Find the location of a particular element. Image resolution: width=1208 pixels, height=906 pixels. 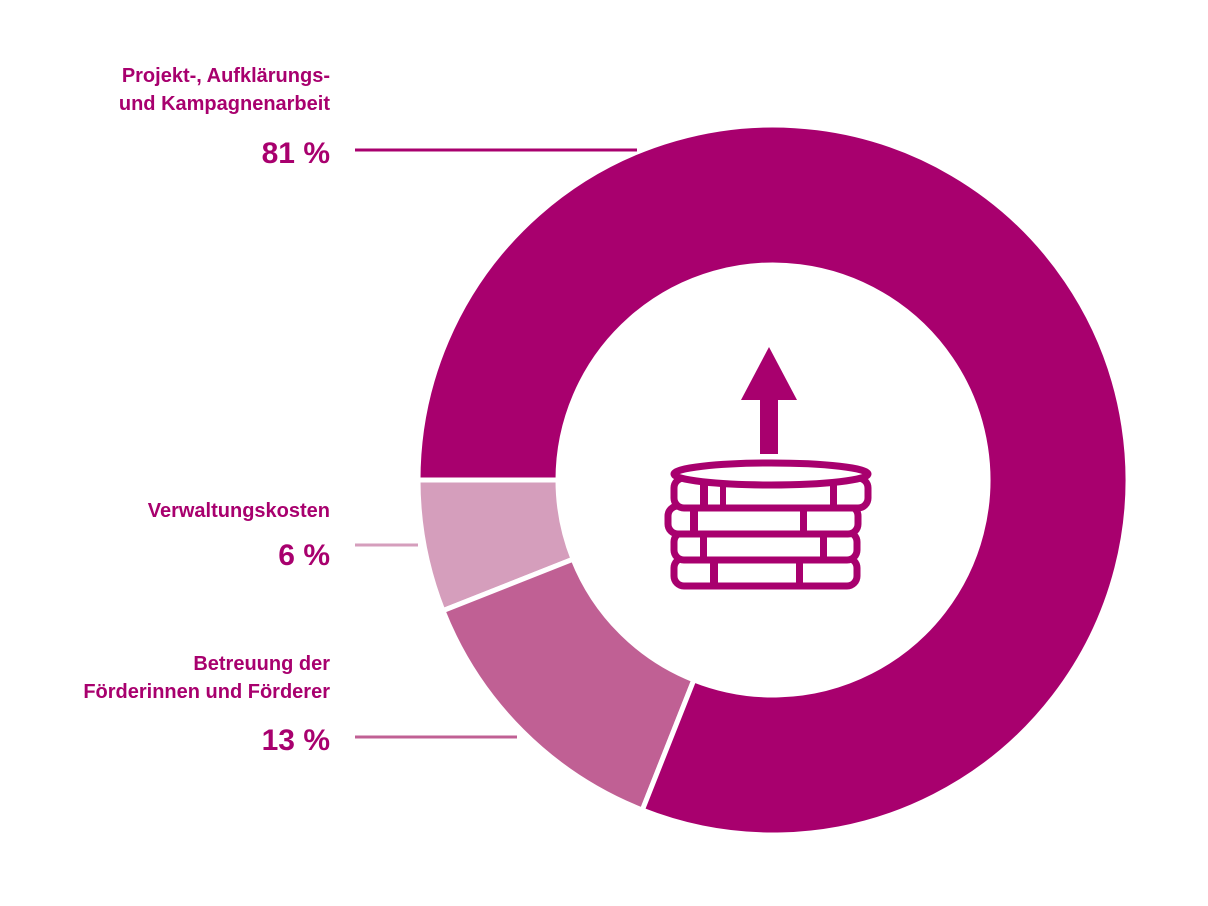

coins-icon is located at coordinates (768, 468).